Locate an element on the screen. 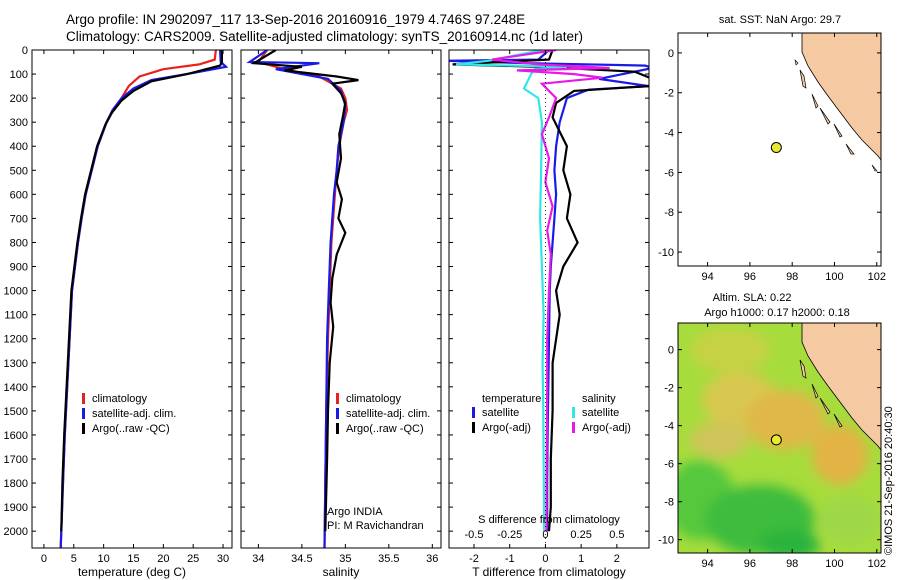 This screenshot has height=580, width=900. map-xtick-sla_map-1: 96 is located at coordinates (750, 564).